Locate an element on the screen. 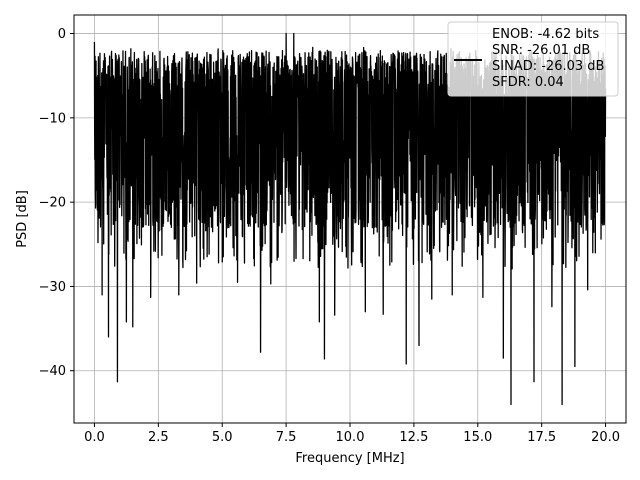 This screenshot has width=640, height=480. x-axis-label: Frequency [MHz] is located at coordinates (349, 458).